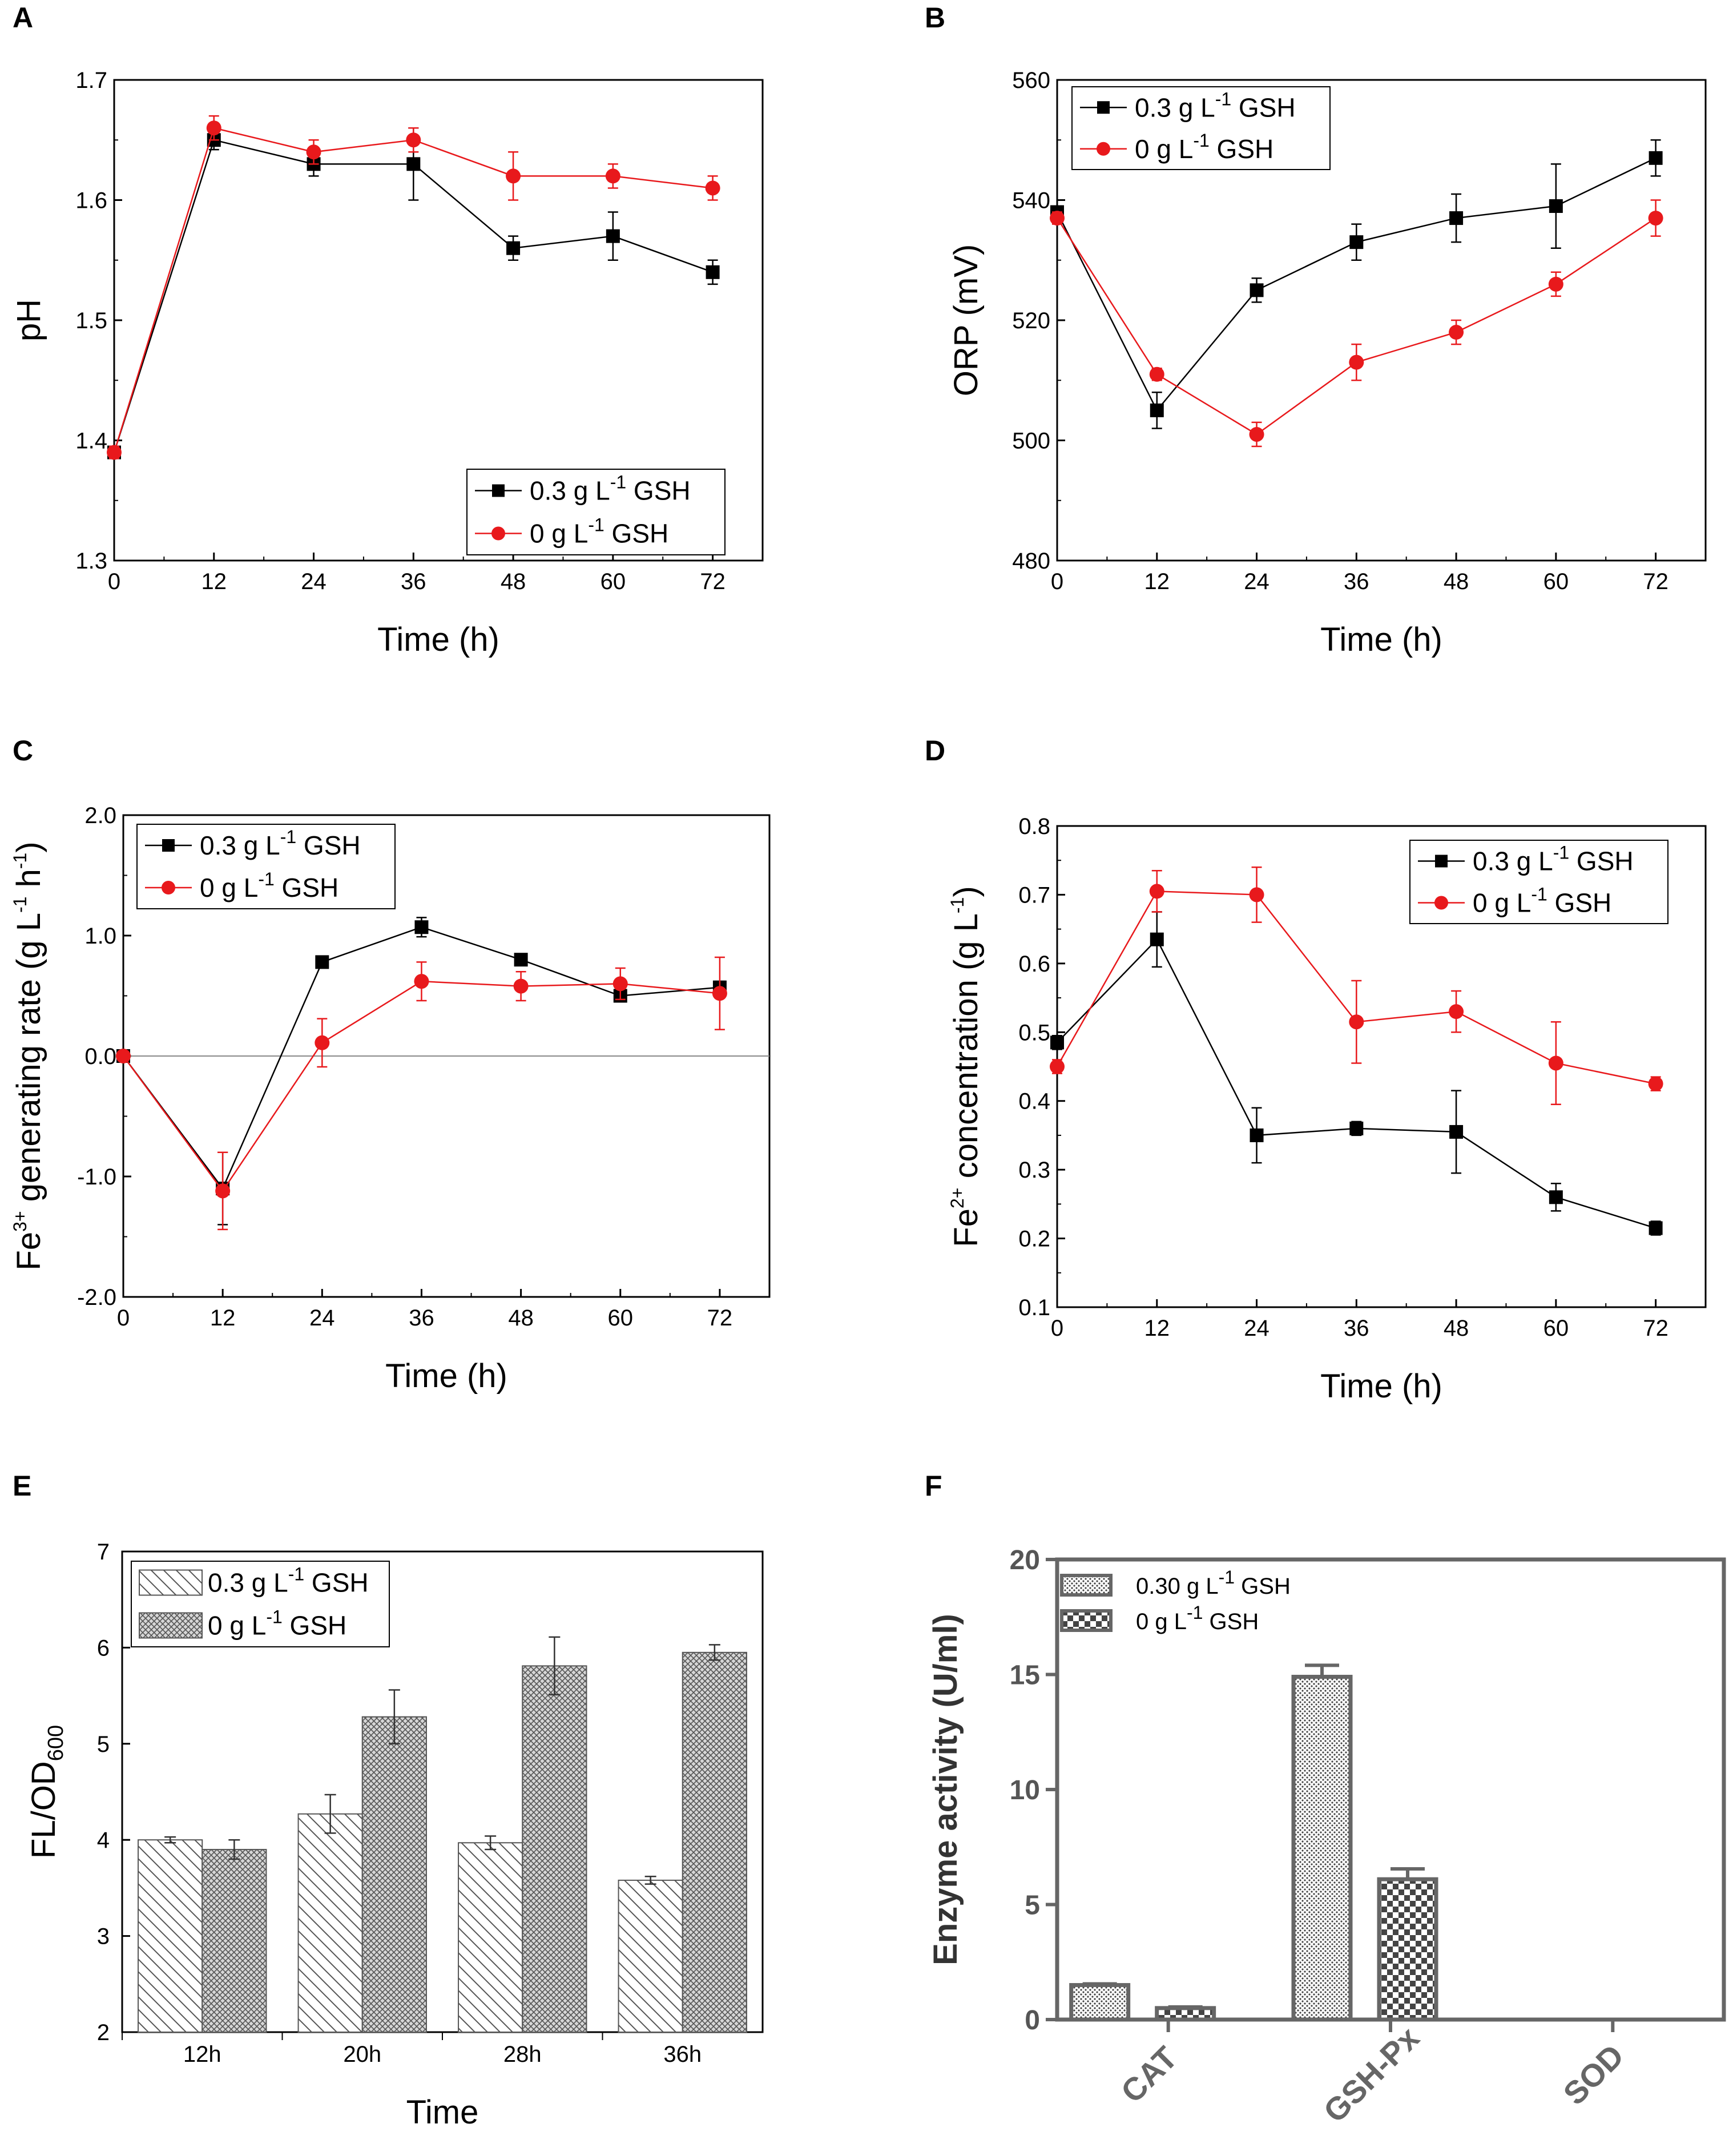 This screenshot has height=2156, width=1729. Describe the element at coordinates (1086, 1620) in the screenshot. I see `legend-swatch` at that location.